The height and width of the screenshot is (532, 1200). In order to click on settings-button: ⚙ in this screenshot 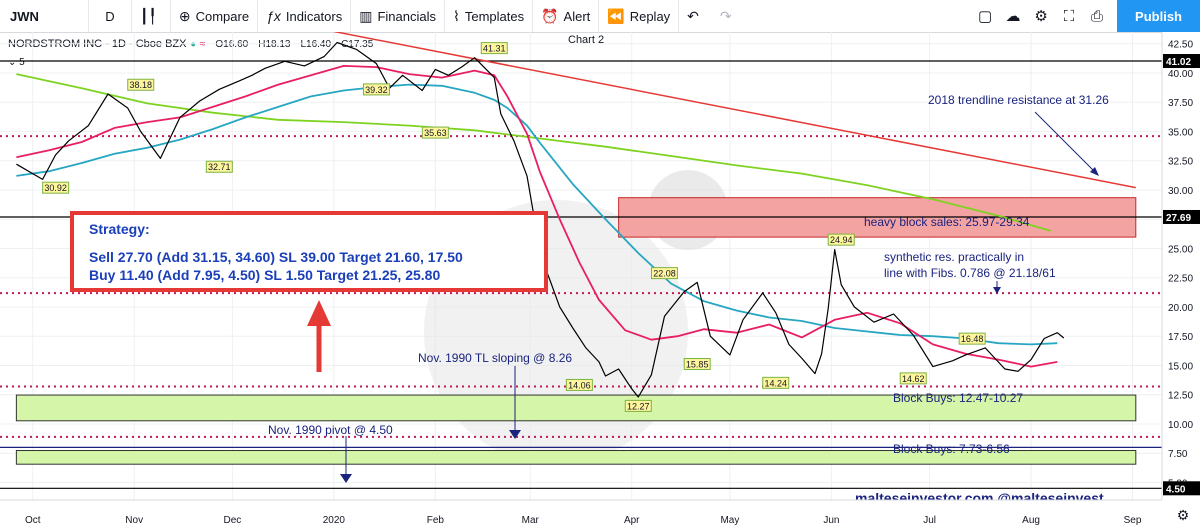, I will do `click(1041, 16)`.